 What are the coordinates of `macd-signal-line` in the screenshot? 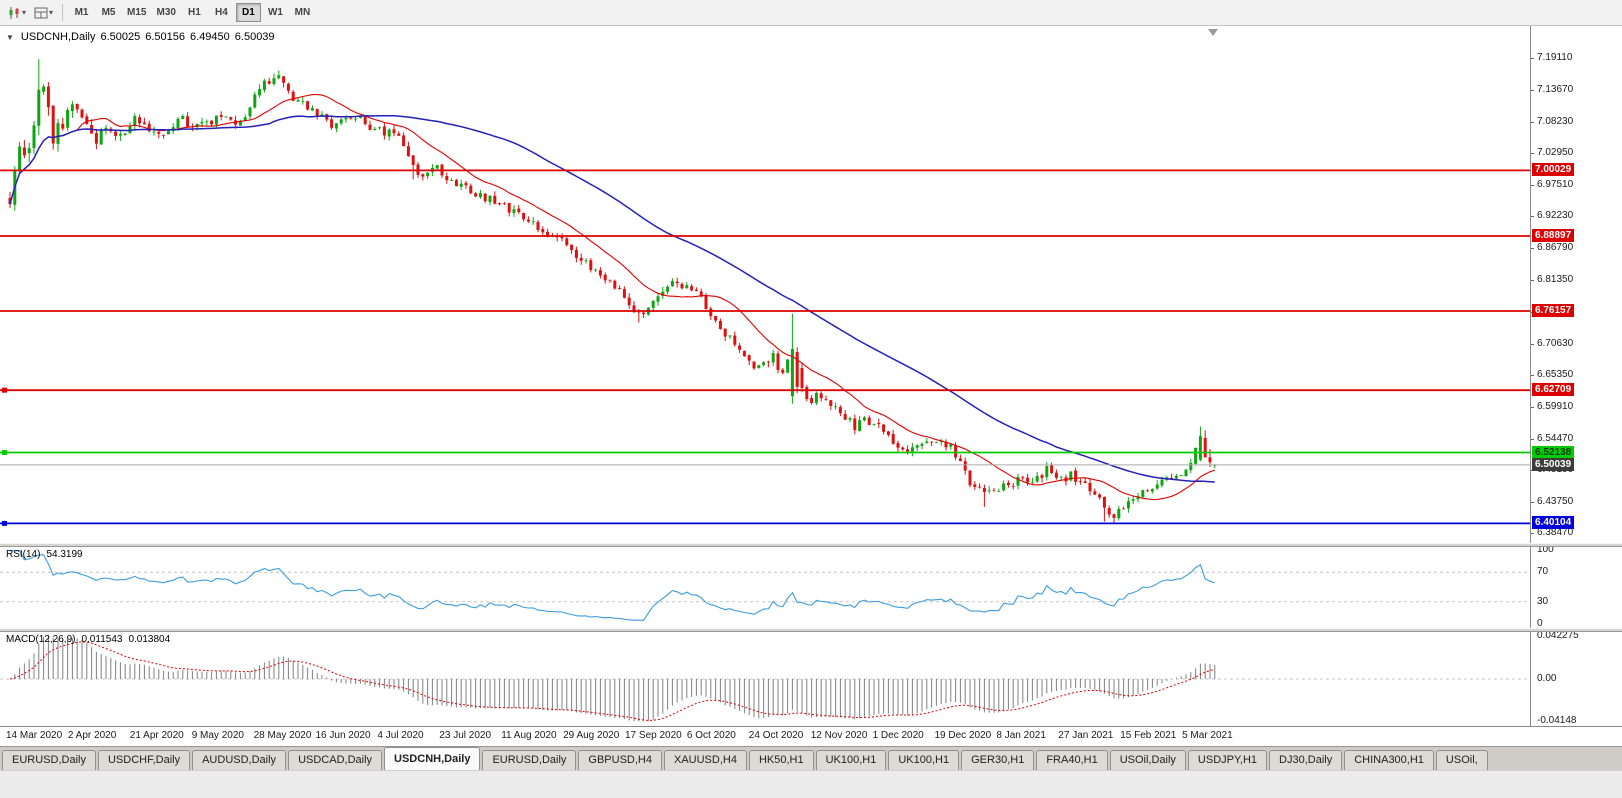 It's located at (612, 681).